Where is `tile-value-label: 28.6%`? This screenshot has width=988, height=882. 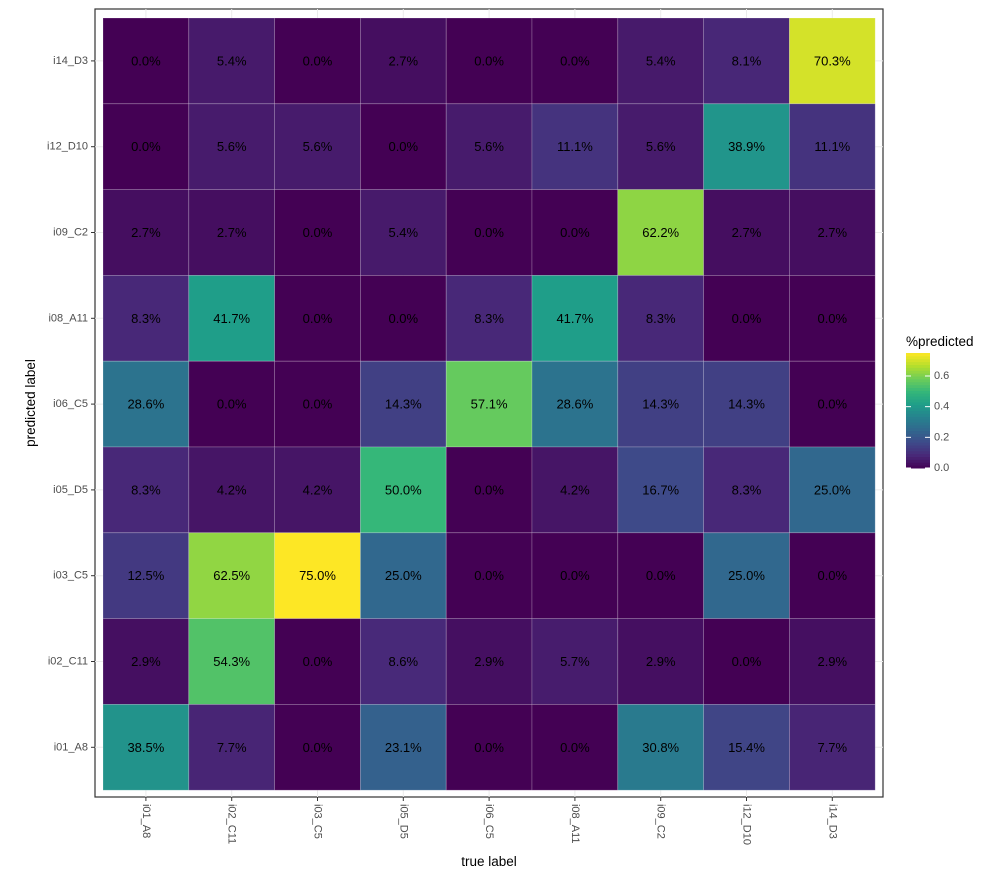 tile-value-label: 28.6% is located at coordinates (145, 404).